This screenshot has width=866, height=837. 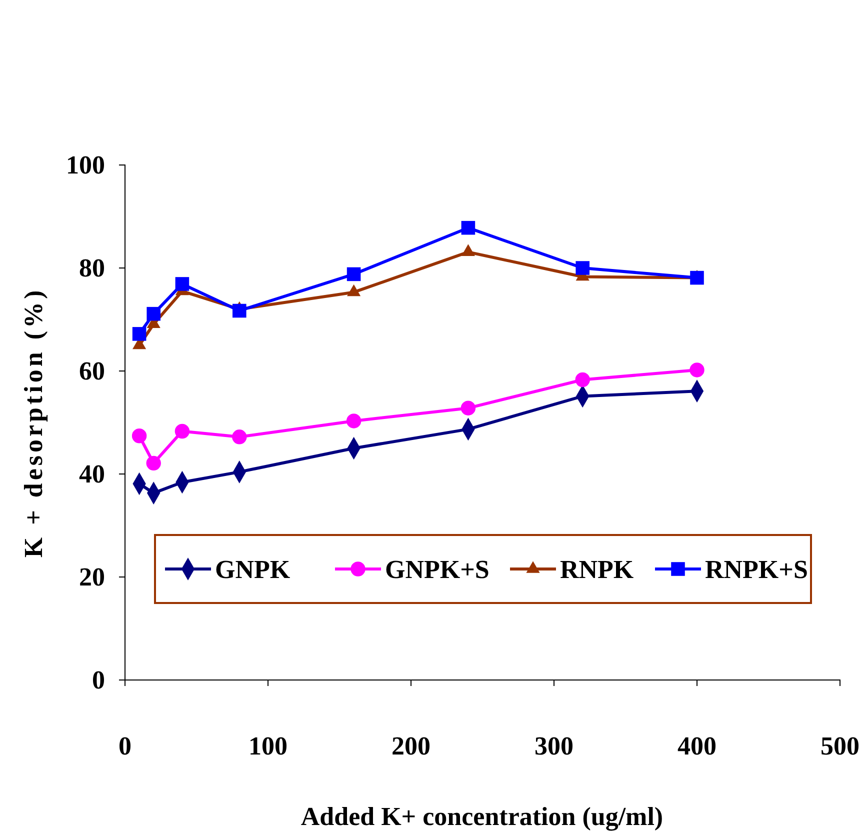 I want to click on y-tick-label: 20, so click(x=92, y=577).